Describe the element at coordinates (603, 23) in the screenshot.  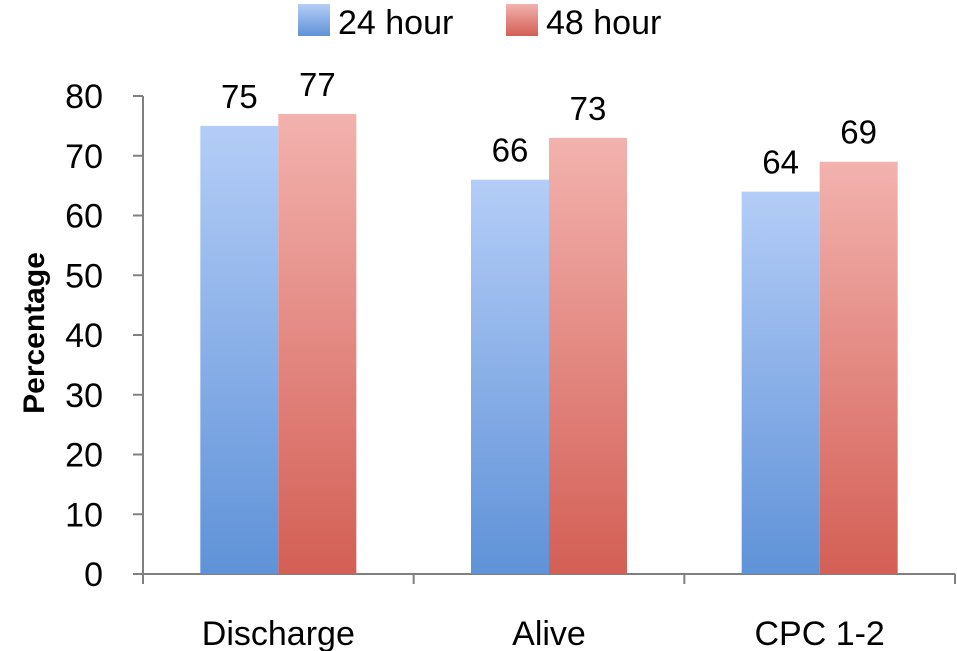
I see `legend-label-48-hour: 48 hour` at that location.